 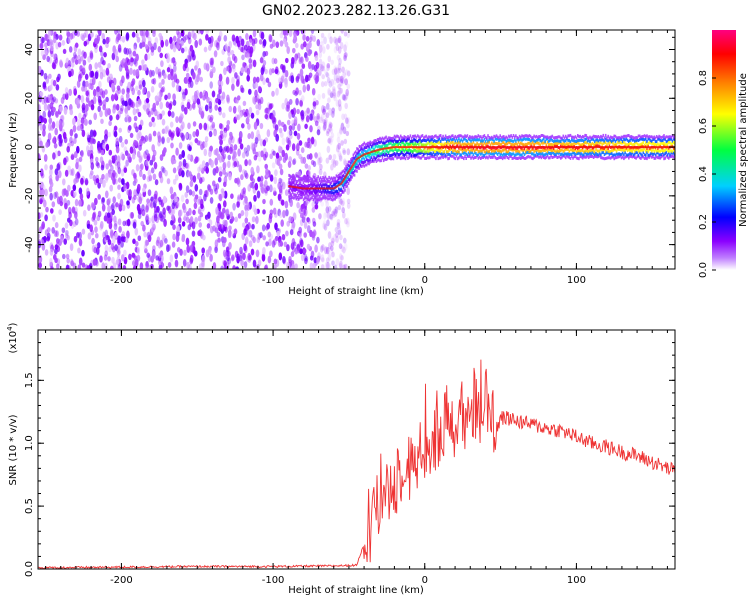 What do you see at coordinates (29, 49) in the screenshot?
I see `y-tick-label: 40` at bounding box center [29, 49].